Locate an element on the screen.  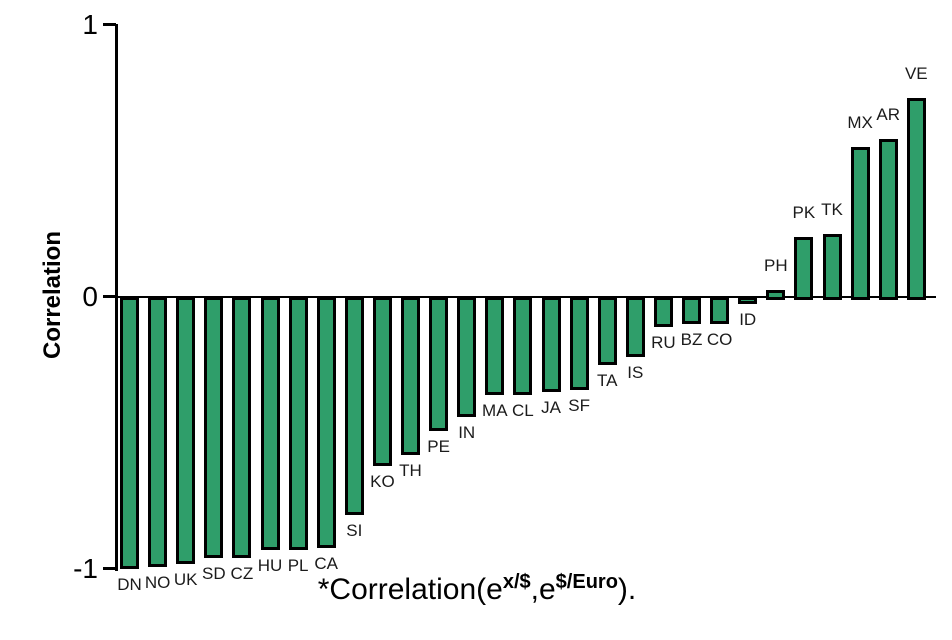
bar-label-BZ: BZ is located at coordinates (691, 340).